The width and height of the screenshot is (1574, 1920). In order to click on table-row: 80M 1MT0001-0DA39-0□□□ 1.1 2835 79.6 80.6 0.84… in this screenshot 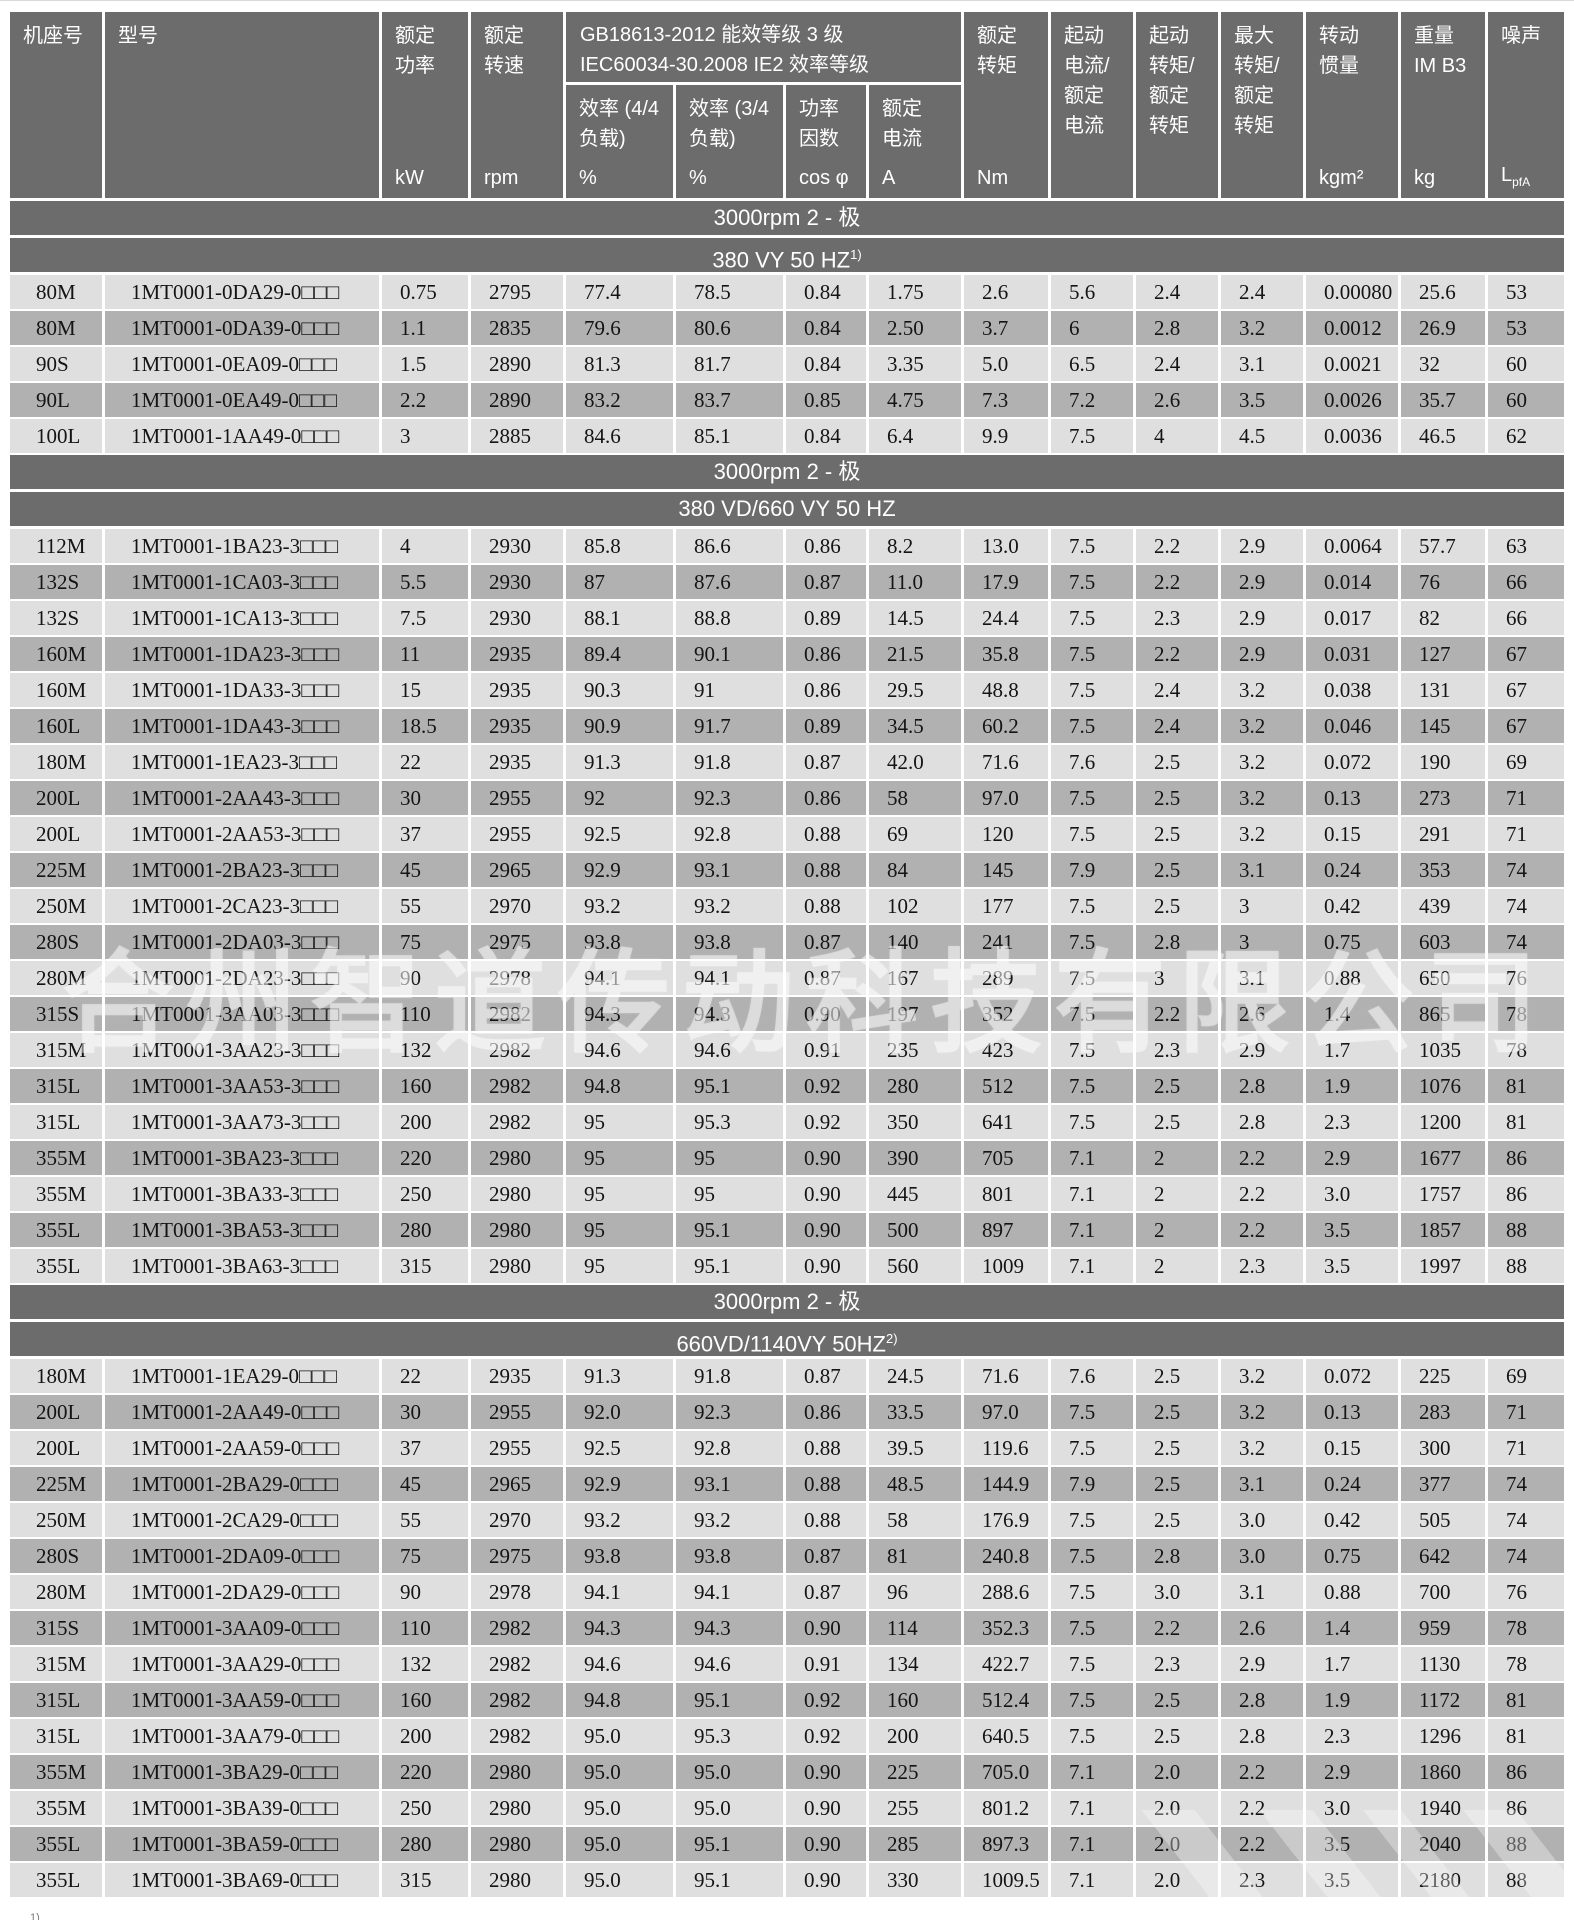, I will do `click(787, 328)`.